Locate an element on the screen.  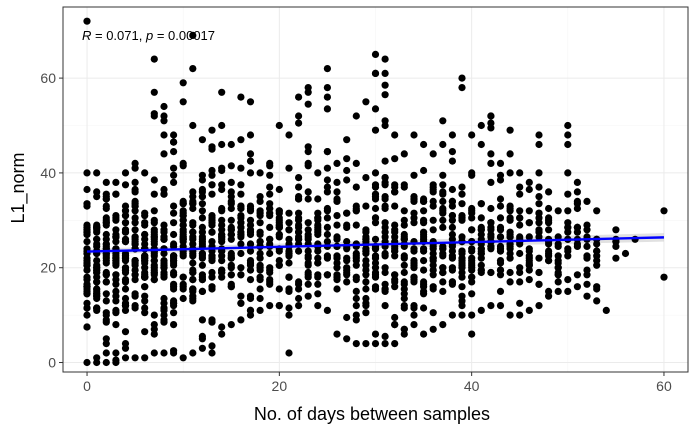
y-tick-label: 0 is located at coordinates (52, 363).